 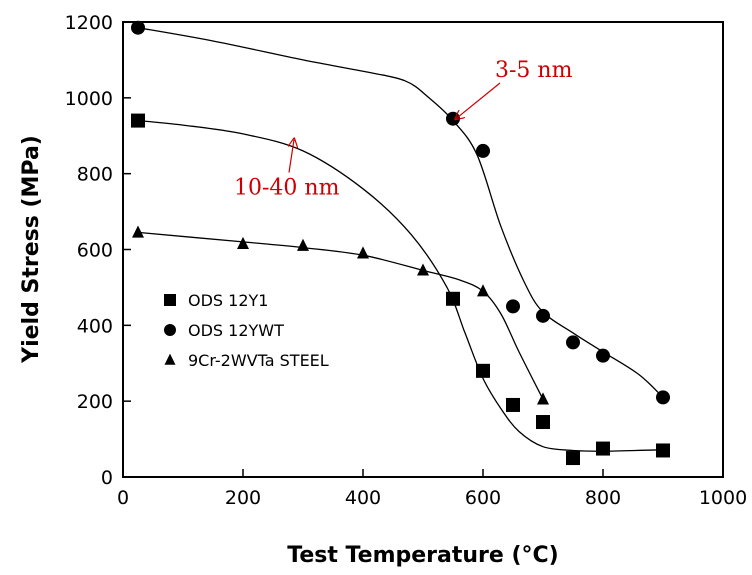 What do you see at coordinates (723, 498) in the screenshot?
I see `x-tick-label: 1000` at bounding box center [723, 498].